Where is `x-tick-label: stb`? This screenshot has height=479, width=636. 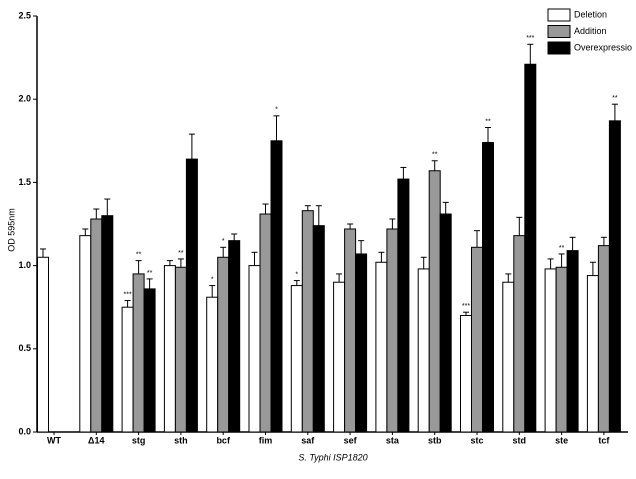 x-tick-label: stb is located at coordinates (435, 440).